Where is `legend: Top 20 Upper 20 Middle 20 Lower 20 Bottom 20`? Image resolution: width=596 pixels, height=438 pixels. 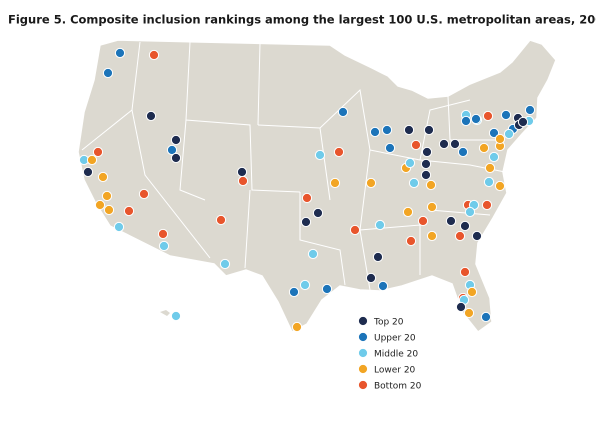
legend: Top 20 Upper 20 Middle 20 Lower 20 Bottom 20 is located at coordinates (389, 353).